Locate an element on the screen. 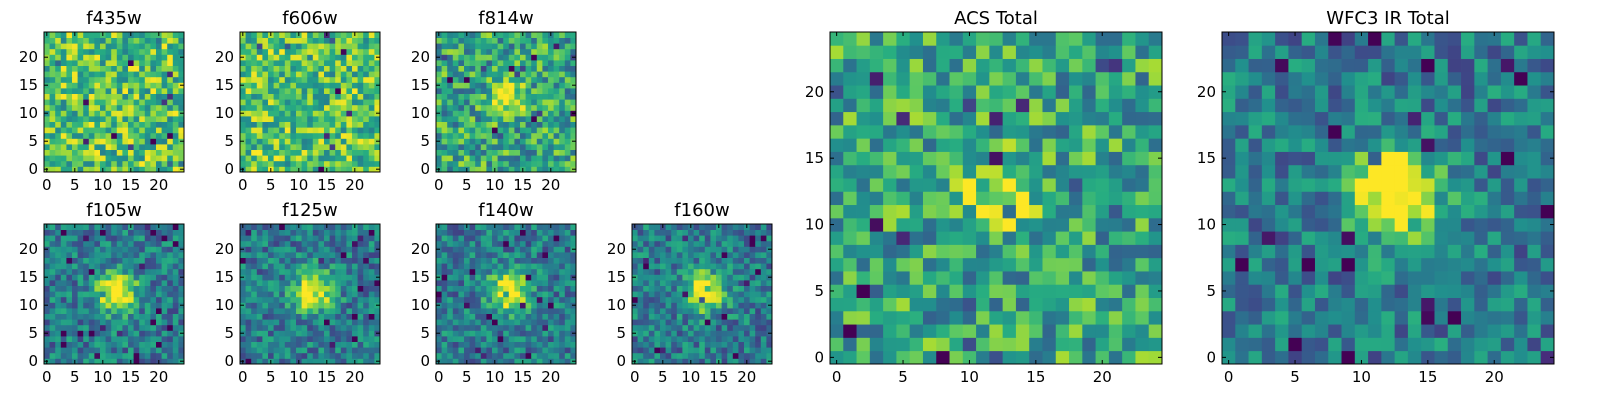 This screenshot has height=400, width=1600. x-tick-label: 15 is located at coordinates (130, 185).